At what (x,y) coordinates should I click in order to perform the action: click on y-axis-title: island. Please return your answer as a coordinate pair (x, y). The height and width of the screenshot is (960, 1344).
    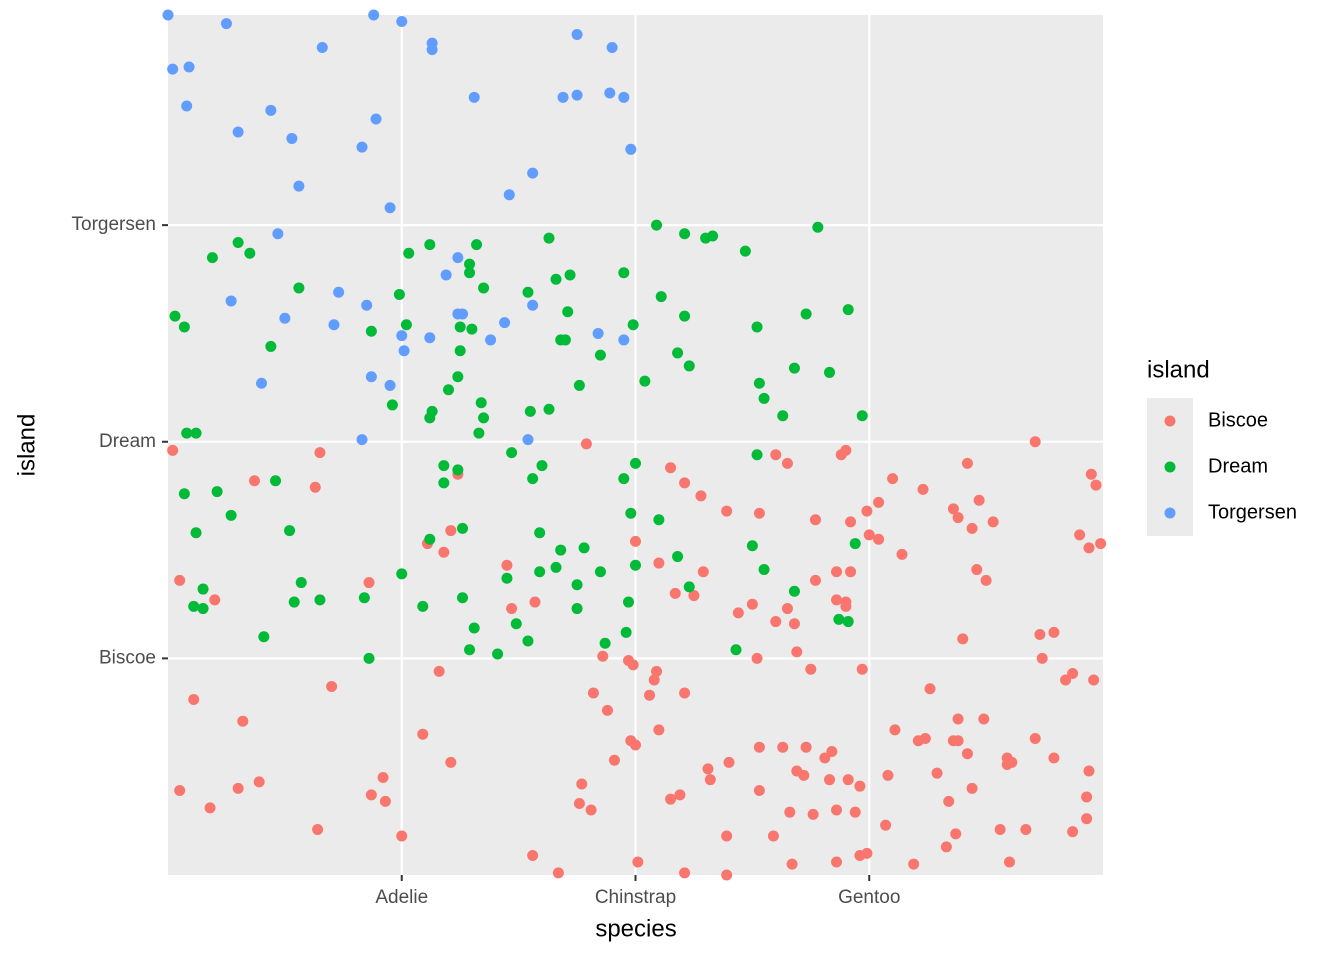
    Looking at the image, I should click on (26, 445).